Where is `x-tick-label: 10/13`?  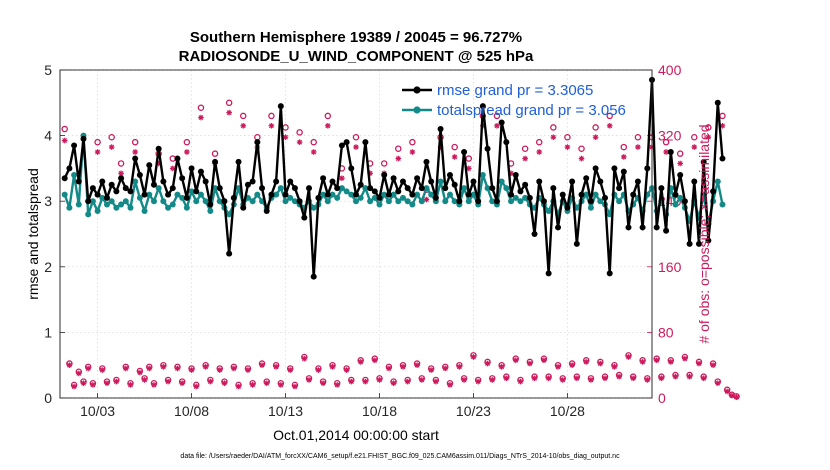
x-tick-label: 10/13 is located at coordinates (285, 411).